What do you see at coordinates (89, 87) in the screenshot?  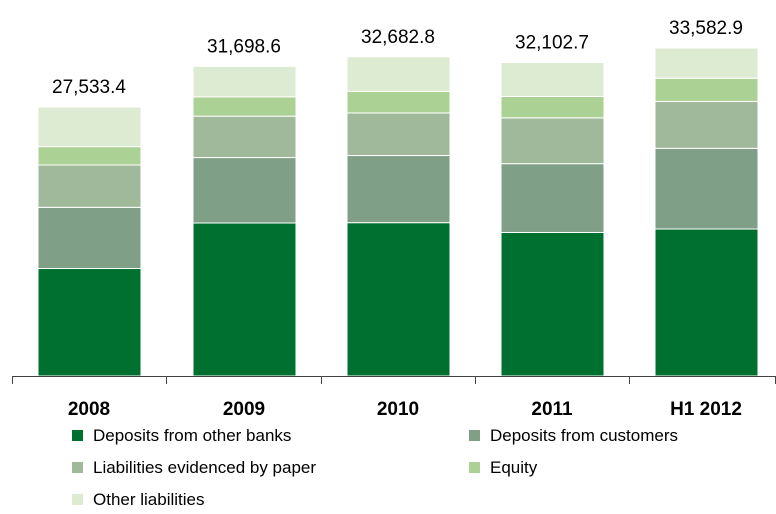 I see `total-label-0: 27,533.4` at bounding box center [89, 87].